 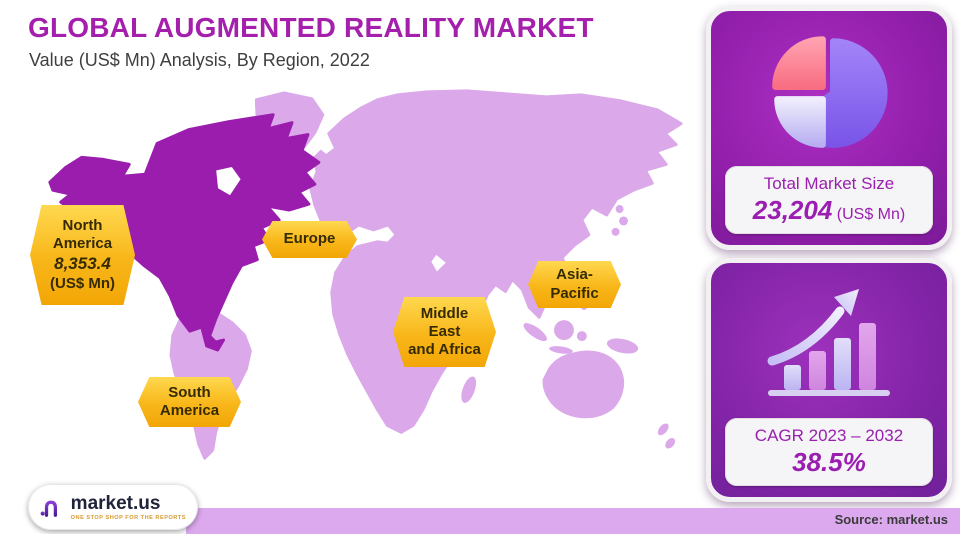 I want to click on logo-tagline: ONE STOP SHOP FOR THE REPORTS, so click(x=128, y=517).